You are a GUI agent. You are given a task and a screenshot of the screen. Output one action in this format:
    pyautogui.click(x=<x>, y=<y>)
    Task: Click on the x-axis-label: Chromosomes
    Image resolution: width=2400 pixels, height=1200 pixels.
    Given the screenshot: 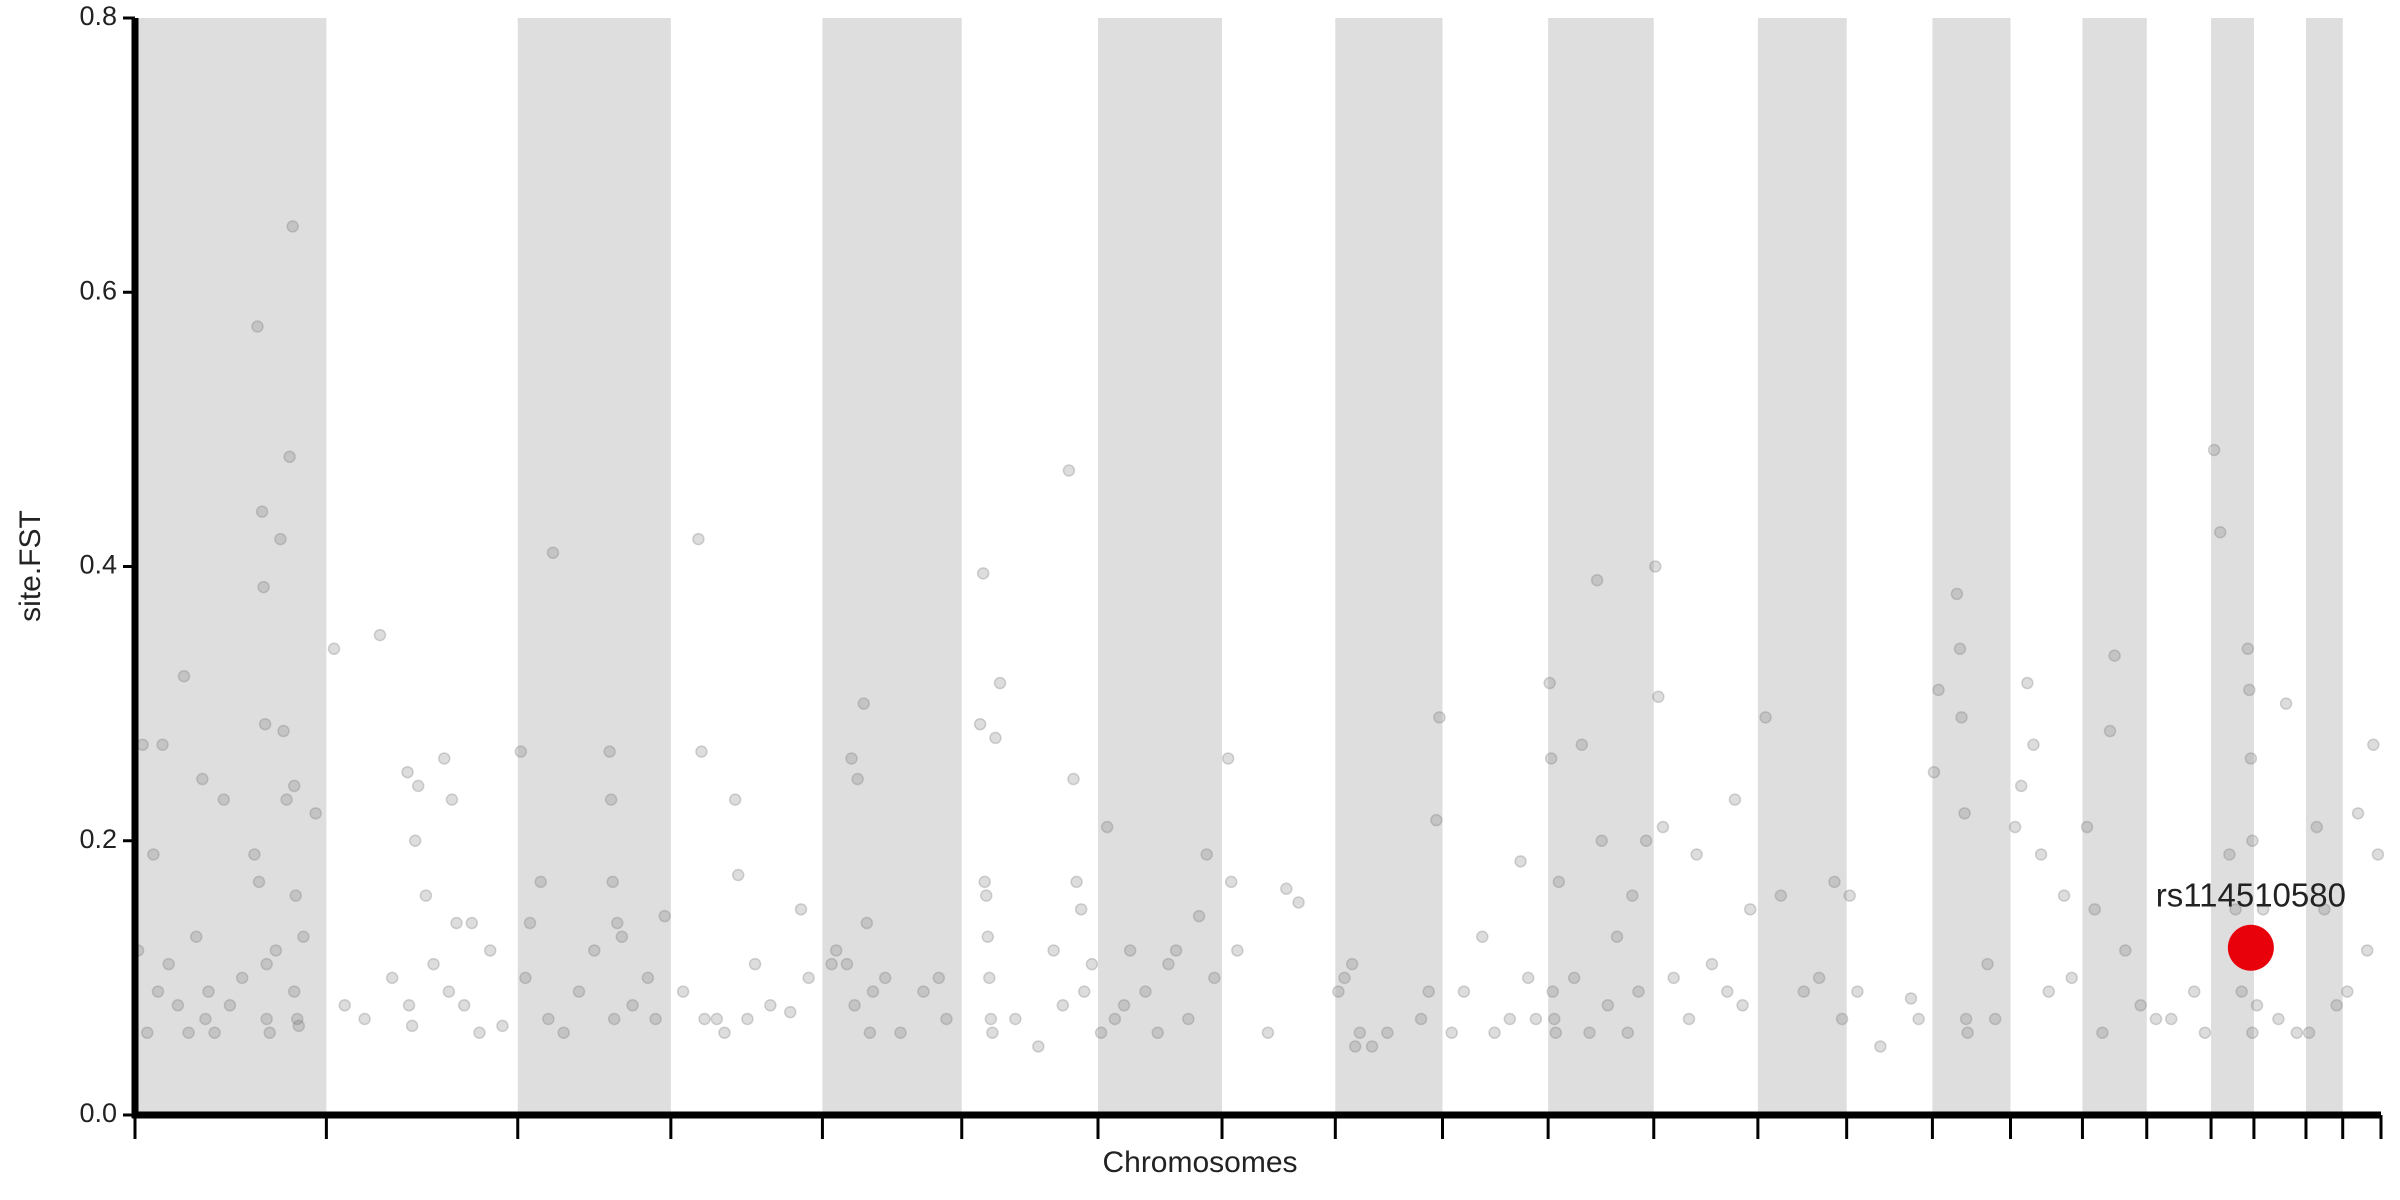 What is the action you would take?
    pyautogui.click(x=1199, y=1162)
    